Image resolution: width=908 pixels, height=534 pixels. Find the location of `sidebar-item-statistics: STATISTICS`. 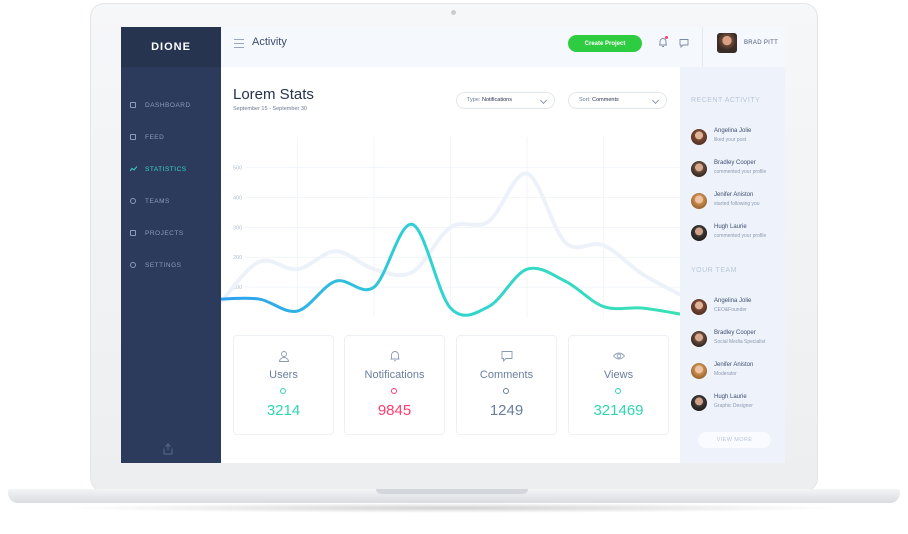

sidebar-item-statistics: STATISTICS is located at coordinates (171, 169).